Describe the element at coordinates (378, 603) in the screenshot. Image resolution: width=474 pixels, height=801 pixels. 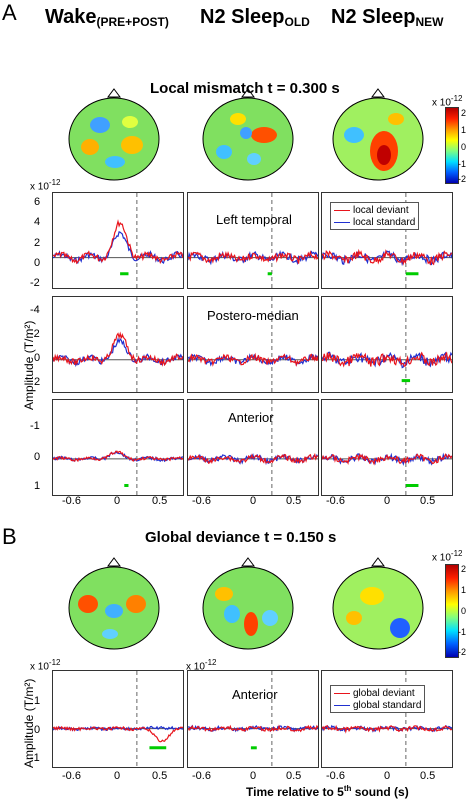
I see `topomap-n2-new-b` at that location.